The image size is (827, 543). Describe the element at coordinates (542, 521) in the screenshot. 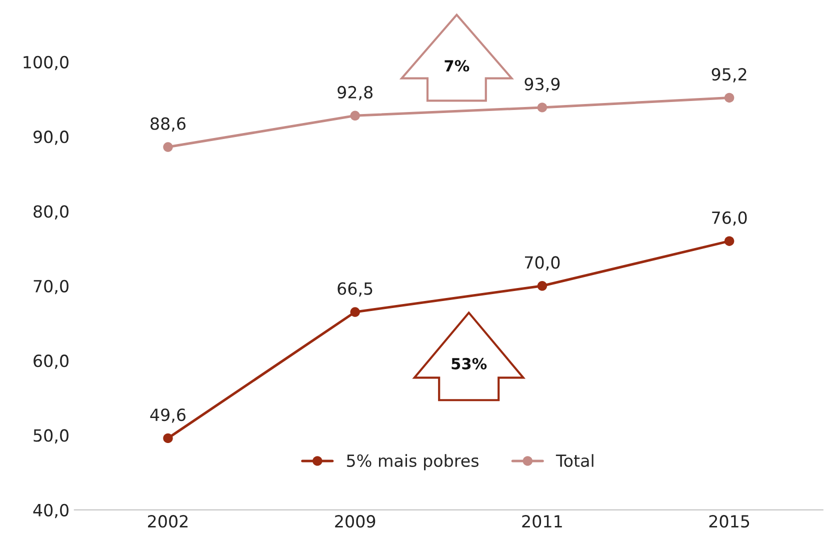

I see `x-tick-label: 2011` at that location.